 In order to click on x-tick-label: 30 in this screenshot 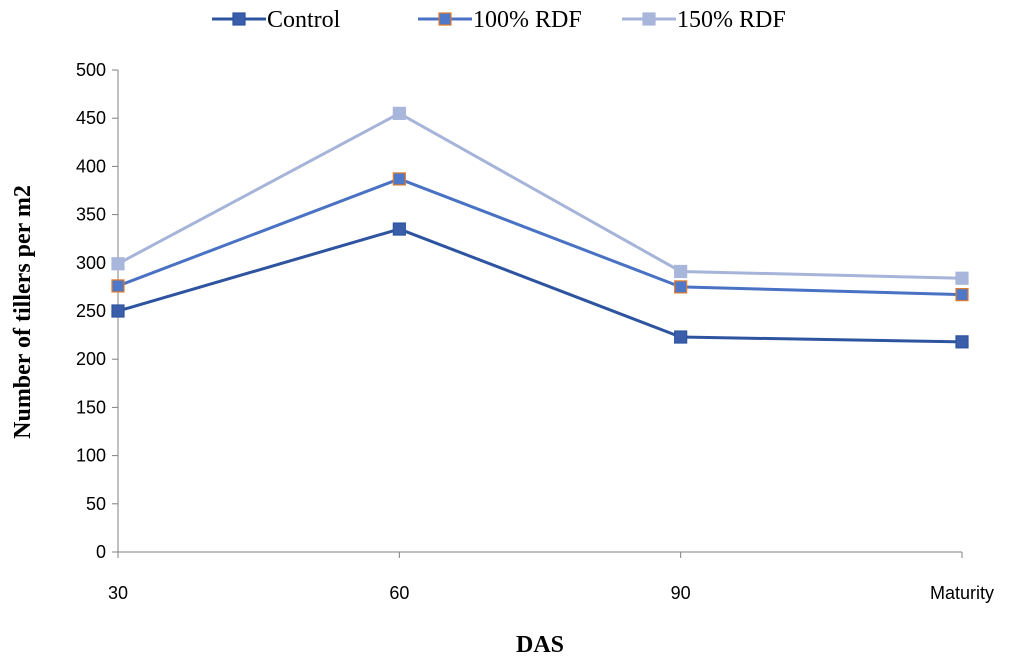, I will do `click(118, 593)`.